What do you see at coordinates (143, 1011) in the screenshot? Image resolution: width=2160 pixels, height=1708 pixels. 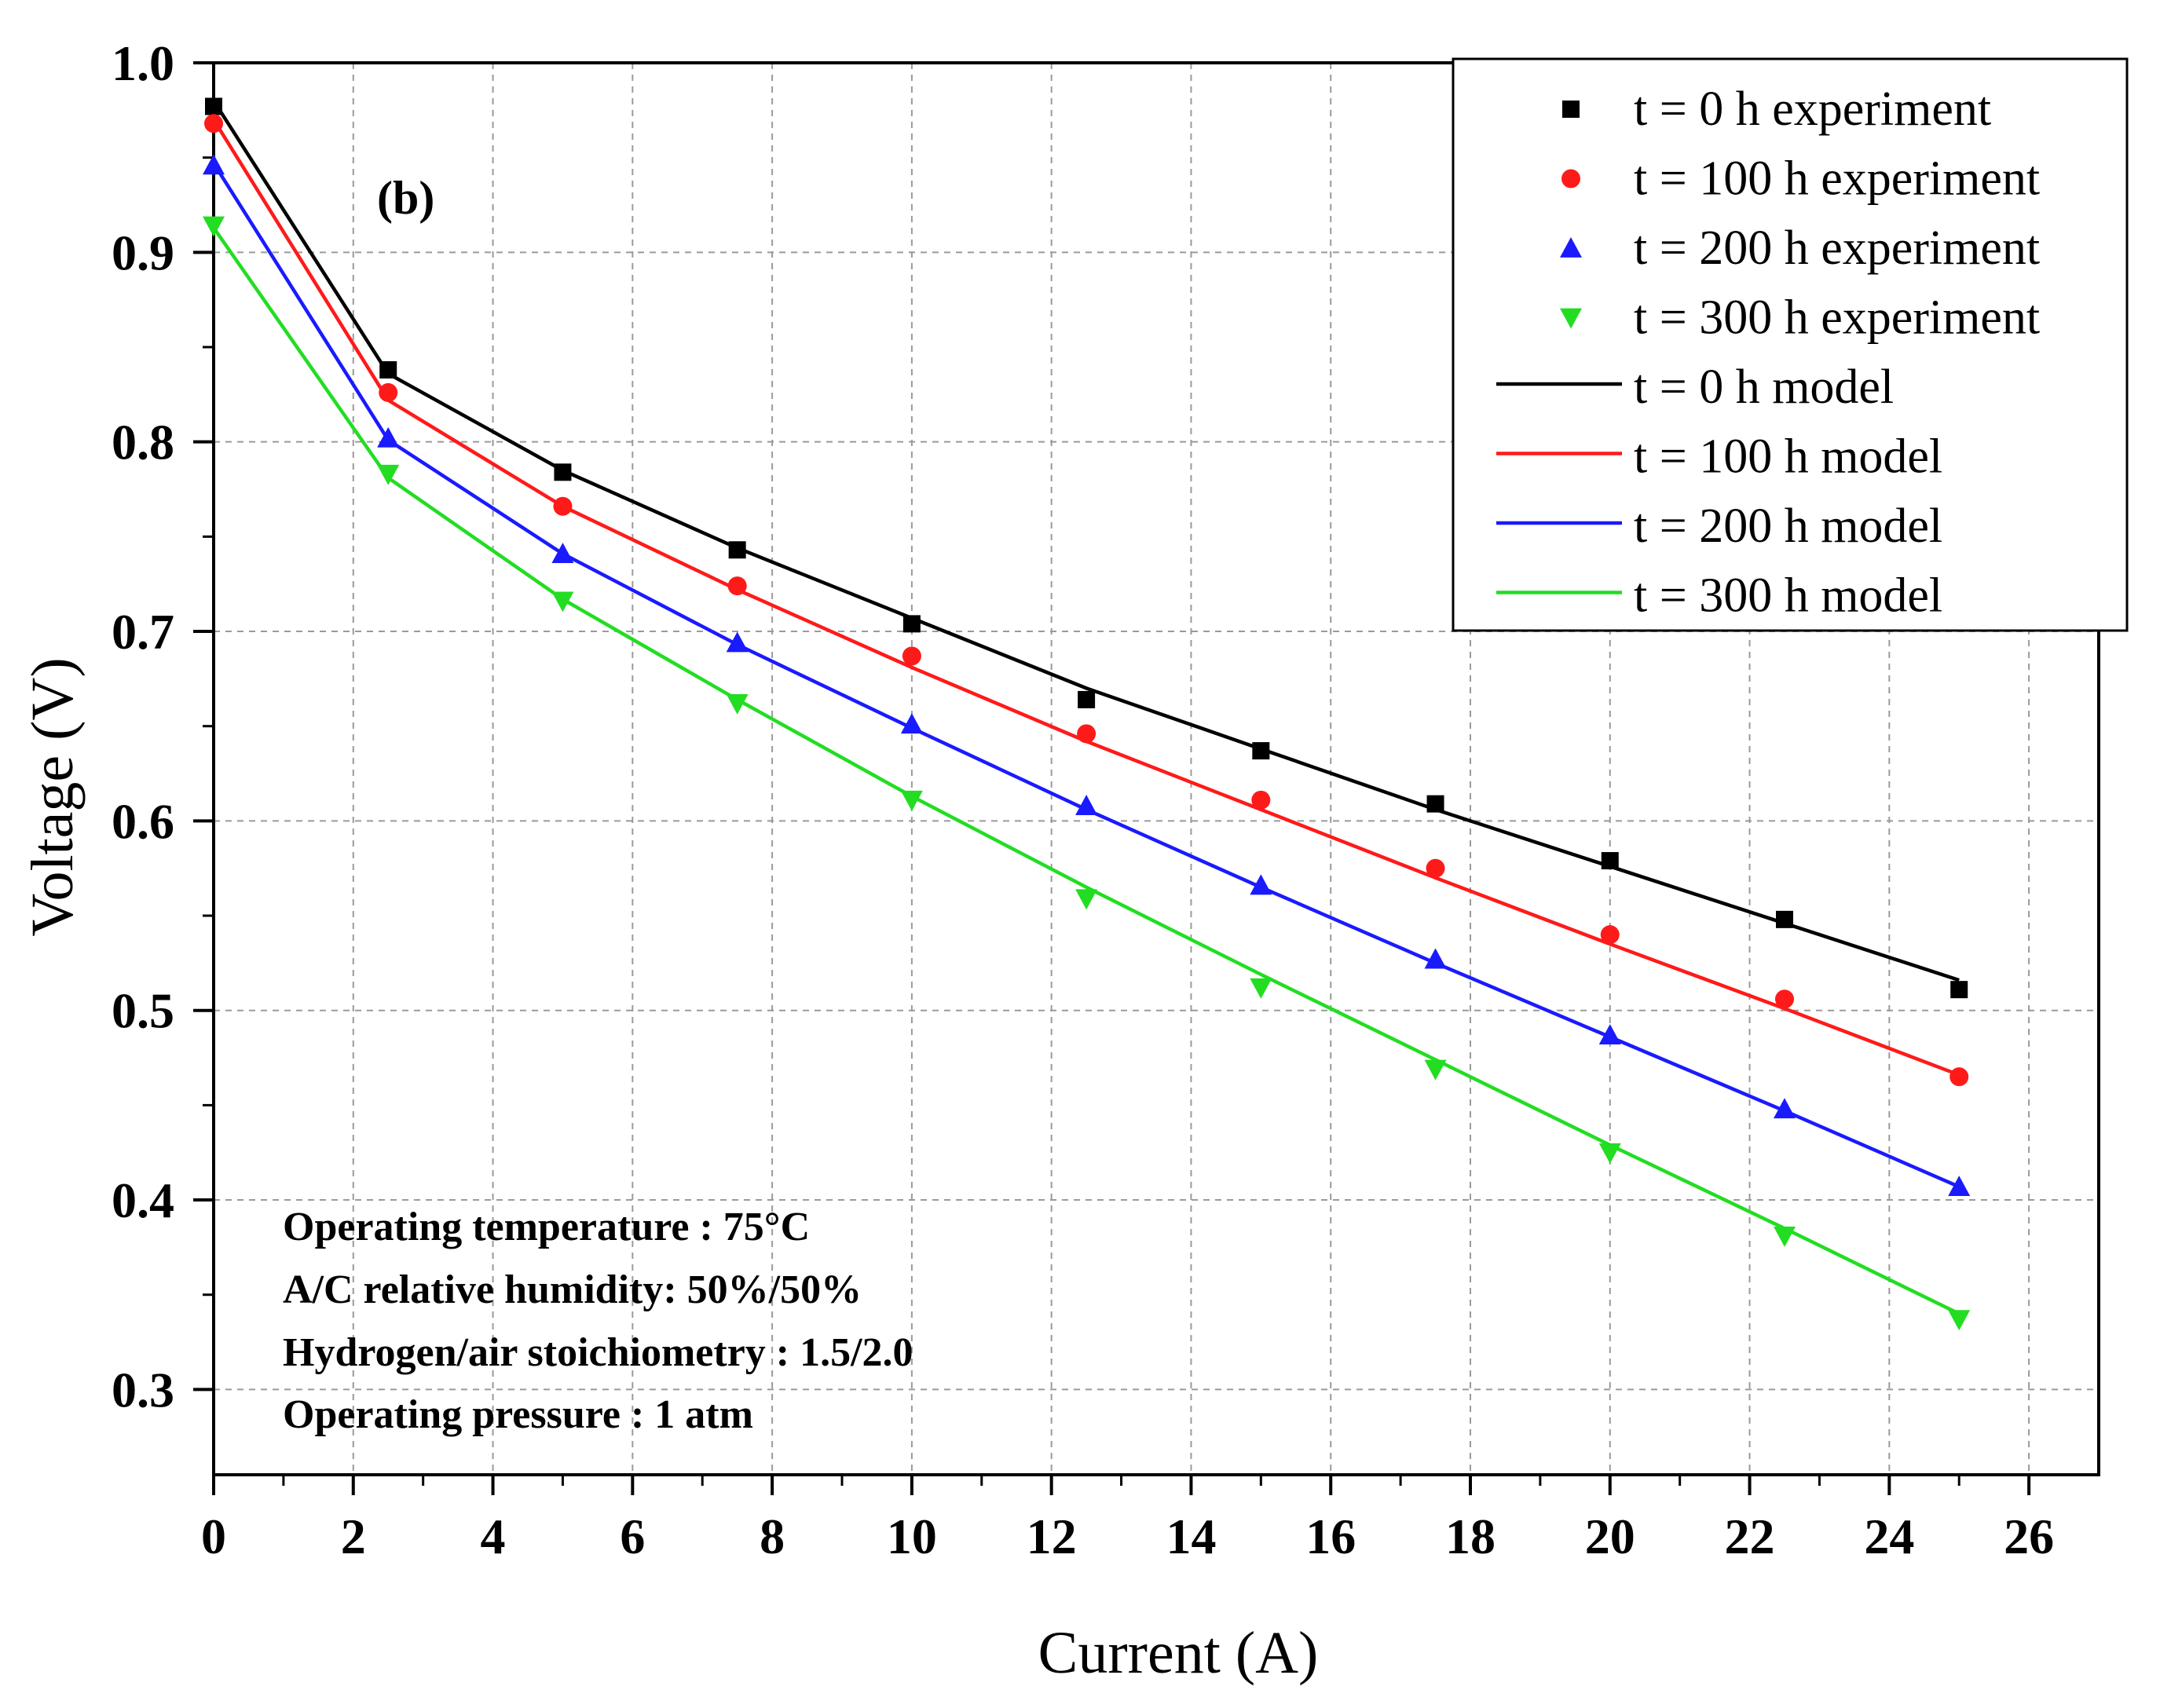 I see `y-tick-label: 0.5` at bounding box center [143, 1011].